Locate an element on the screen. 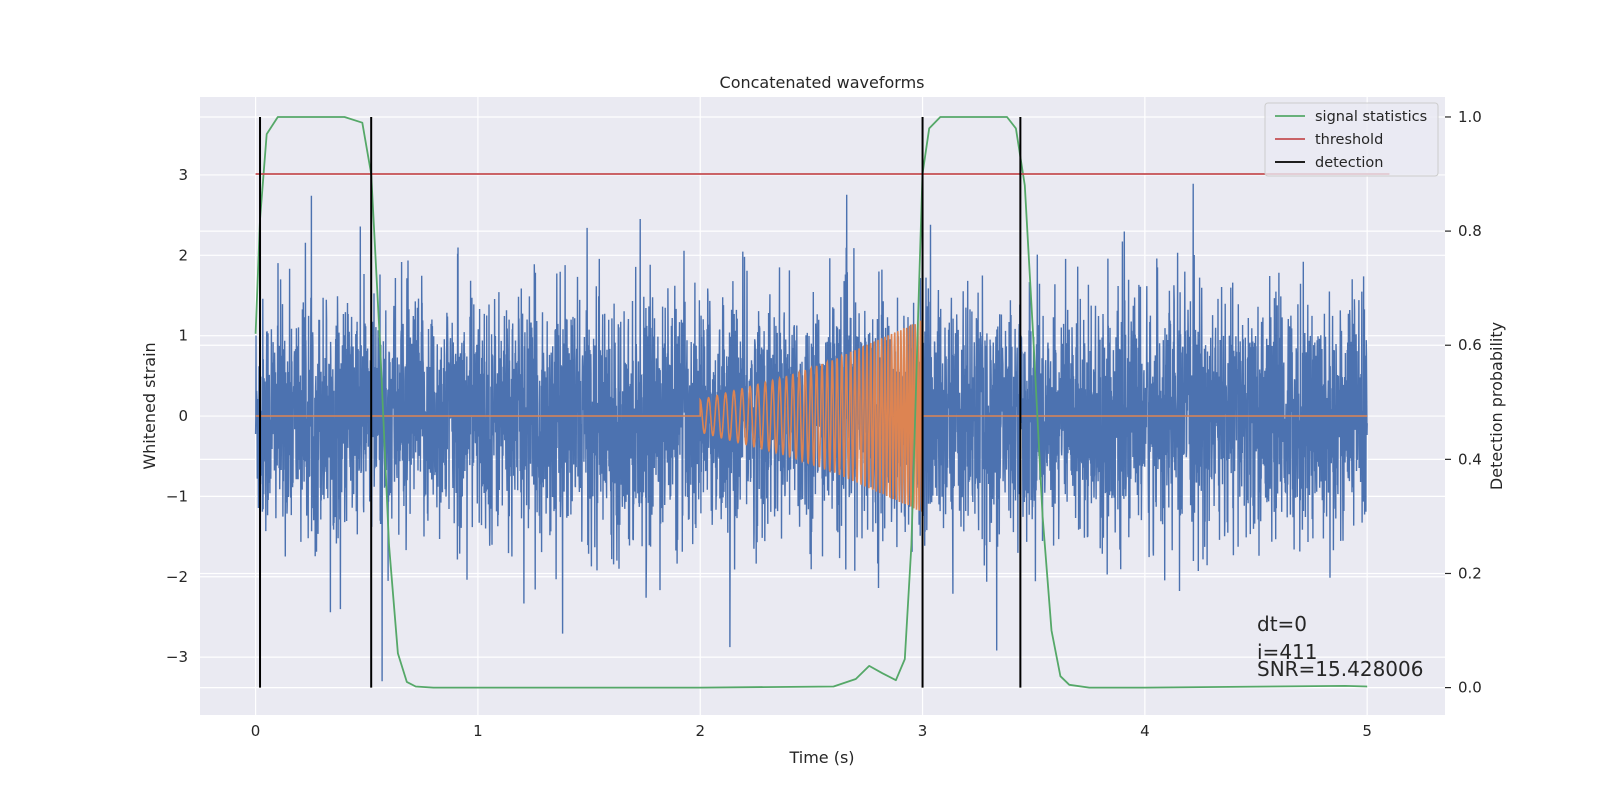 The width and height of the screenshot is (1600, 800). x-tick-label: 1 is located at coordinates (478, 731).